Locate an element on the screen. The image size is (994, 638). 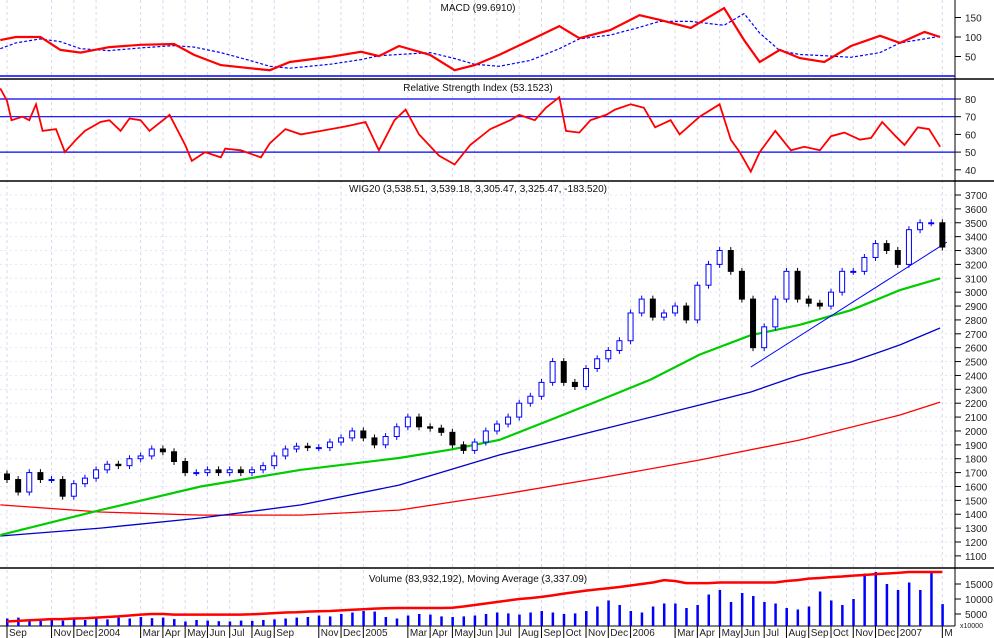
x-tick-label: Sep is located at coordinates (18, 633).